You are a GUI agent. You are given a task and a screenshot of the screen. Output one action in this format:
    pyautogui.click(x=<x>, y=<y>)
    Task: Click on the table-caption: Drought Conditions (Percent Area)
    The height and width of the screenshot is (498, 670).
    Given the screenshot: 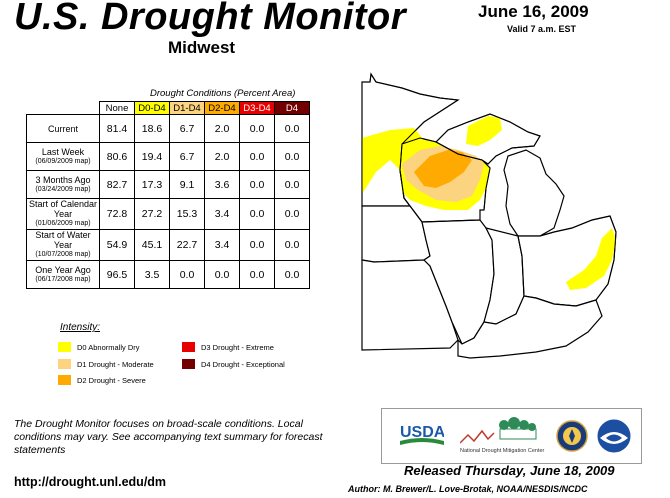 What is the action you would take?
    pyautogui.click(x=223, y=93)
    